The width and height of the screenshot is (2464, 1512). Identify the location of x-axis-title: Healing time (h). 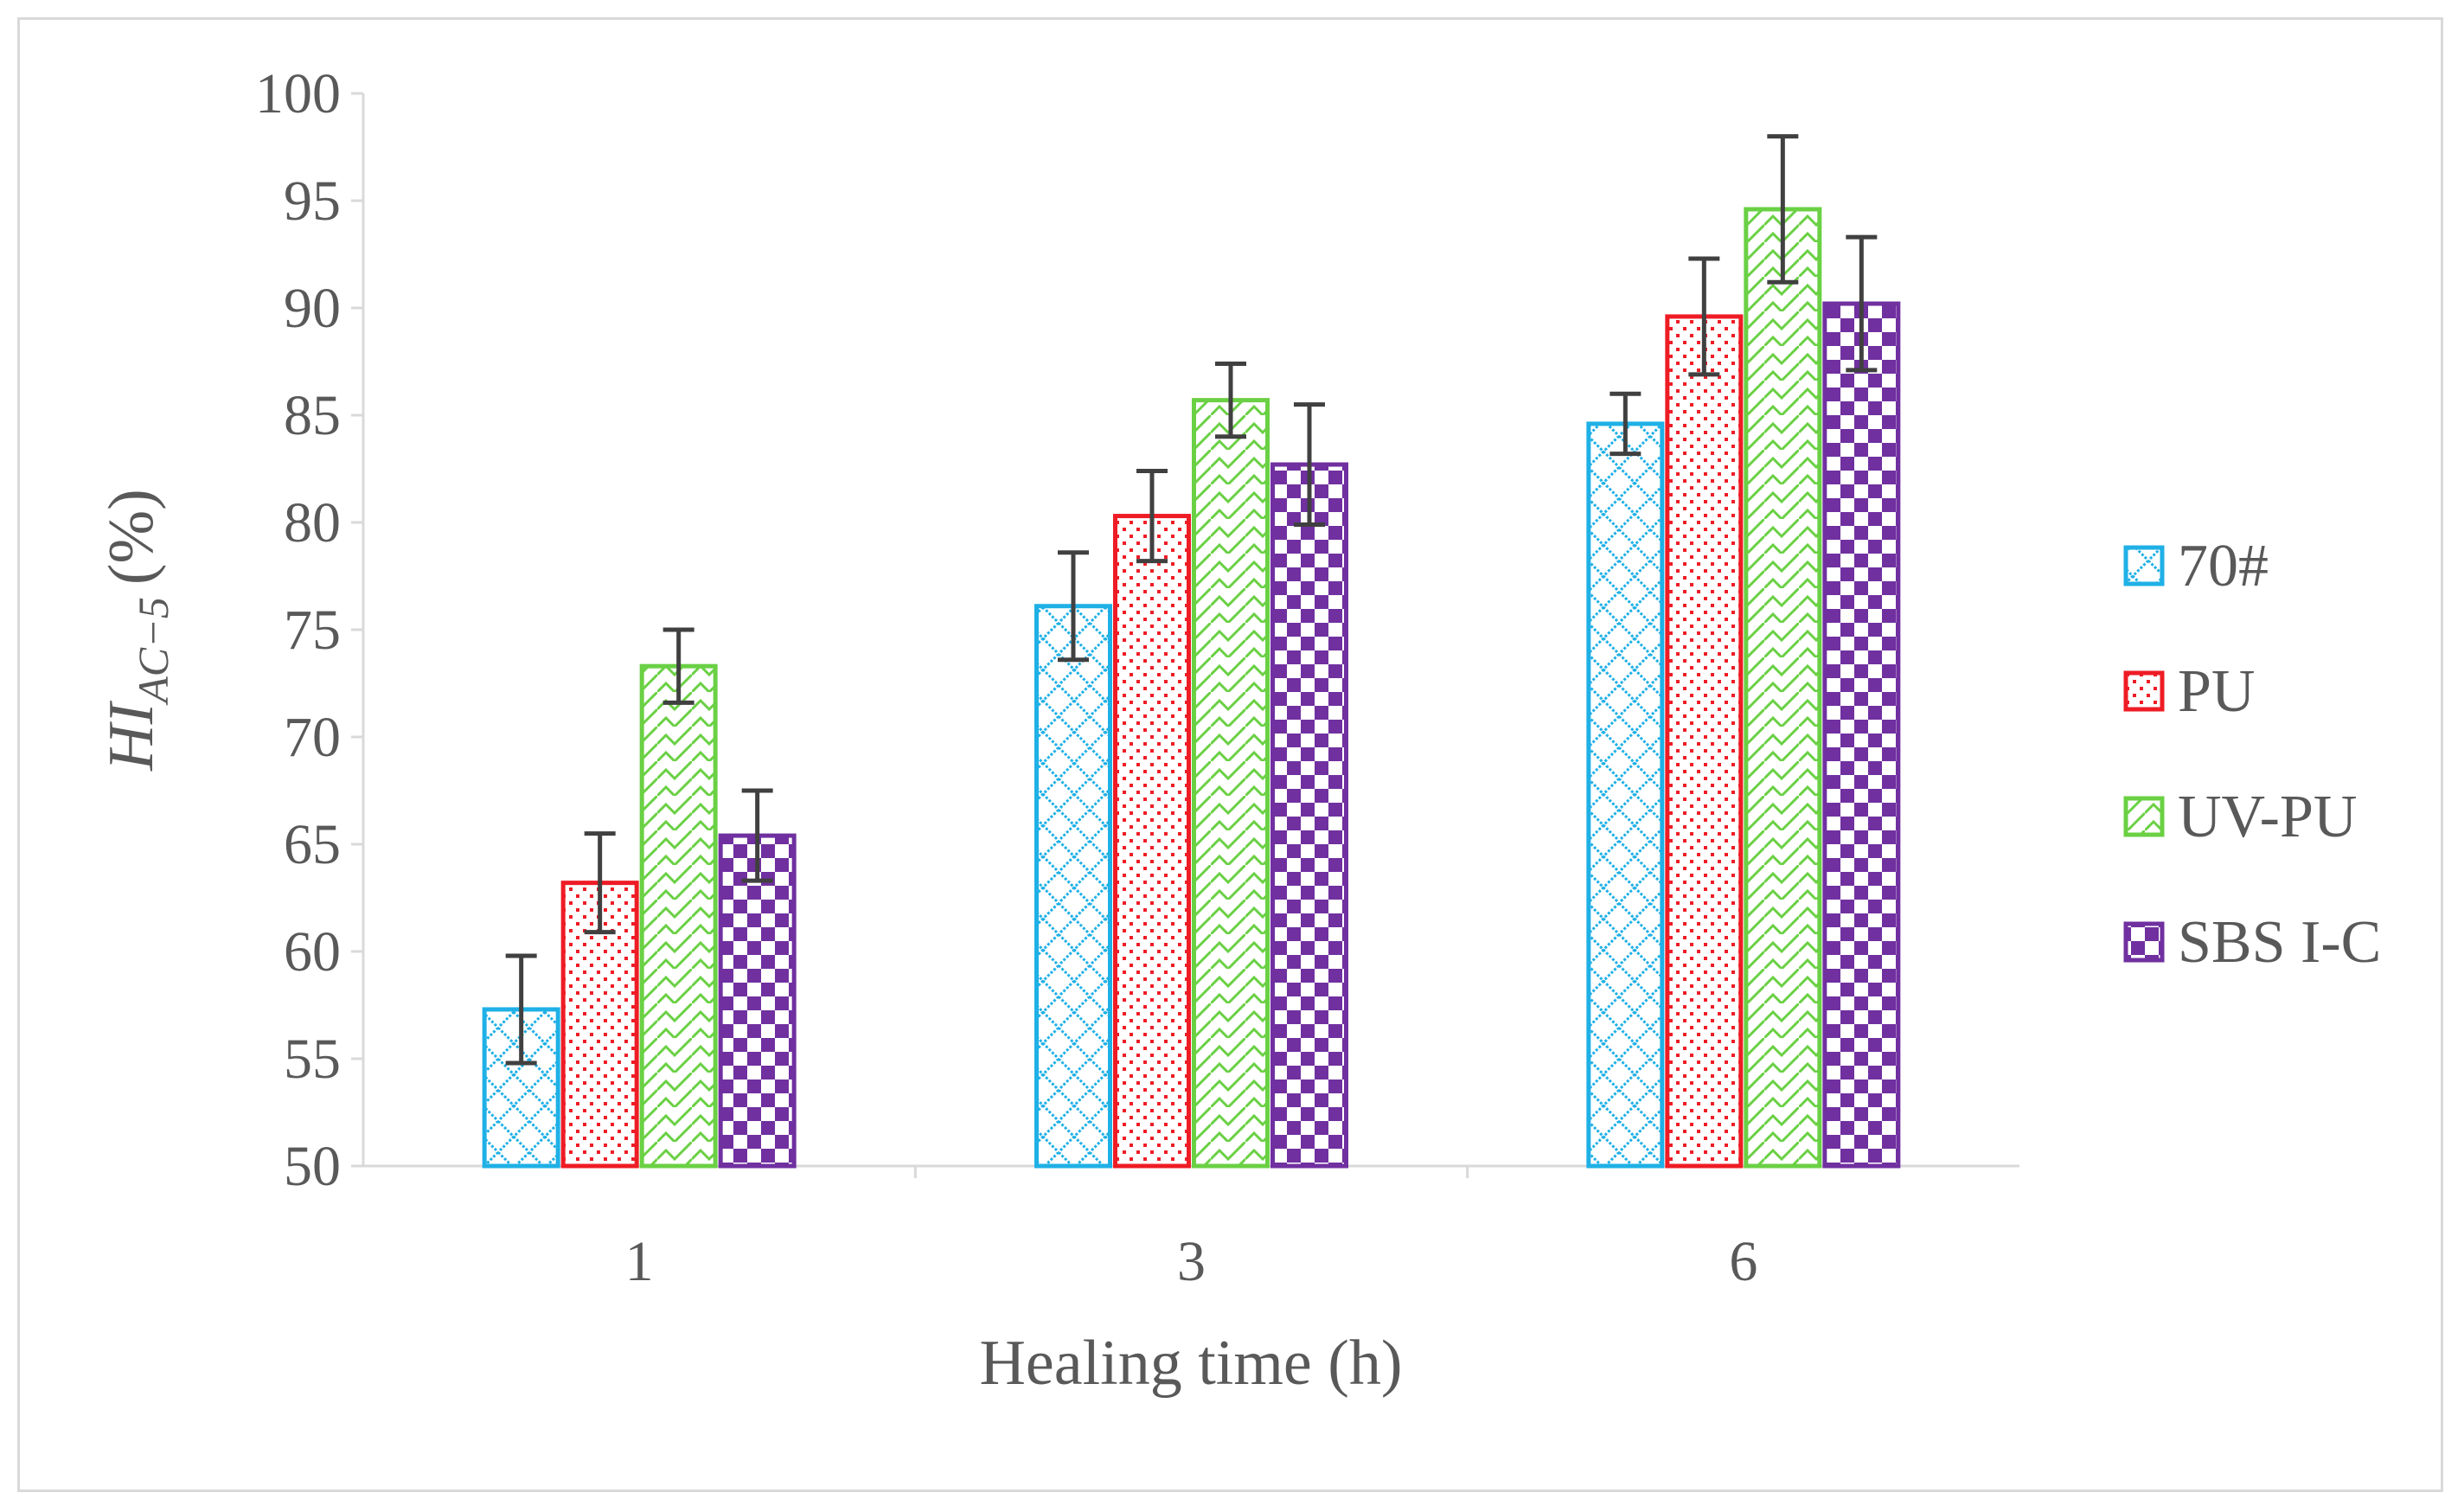
(1190, 1363).